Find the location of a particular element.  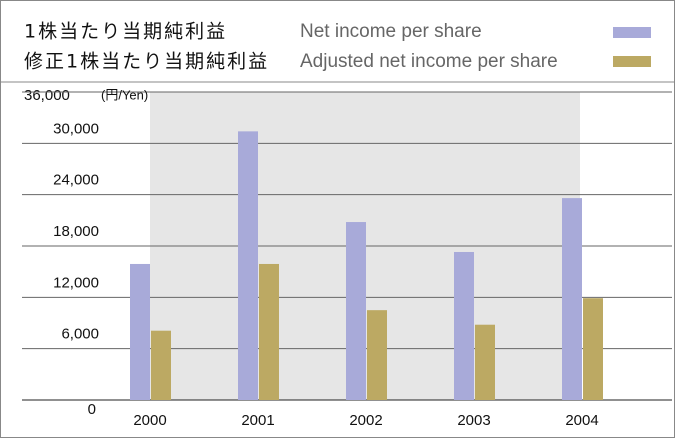

x-tick-label: 2002 is located at coordinates (365, 420).